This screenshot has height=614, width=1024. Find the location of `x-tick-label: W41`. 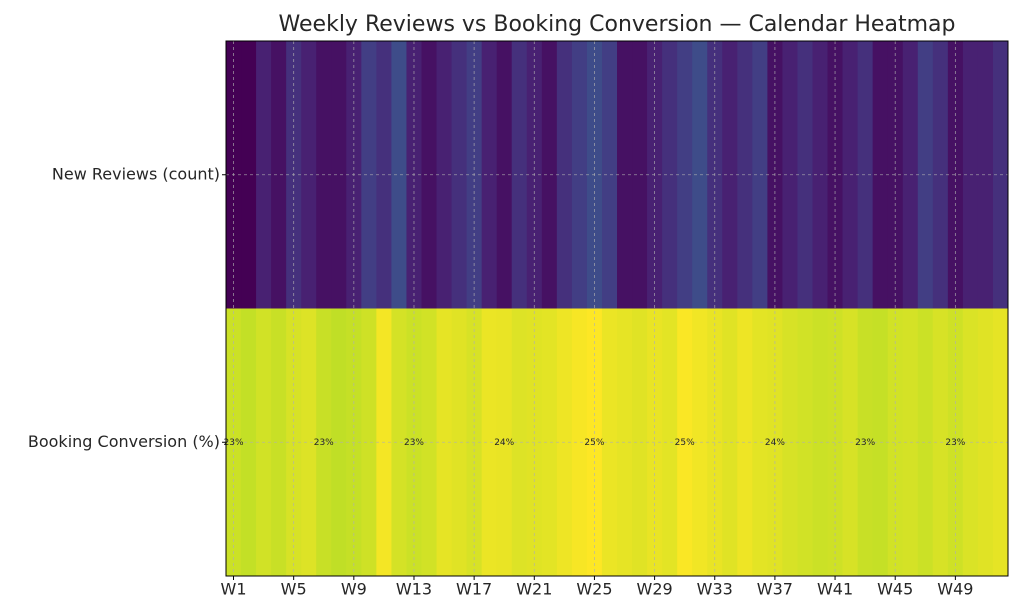

x-tick-label: W41 is located at coordinates (835, 589).